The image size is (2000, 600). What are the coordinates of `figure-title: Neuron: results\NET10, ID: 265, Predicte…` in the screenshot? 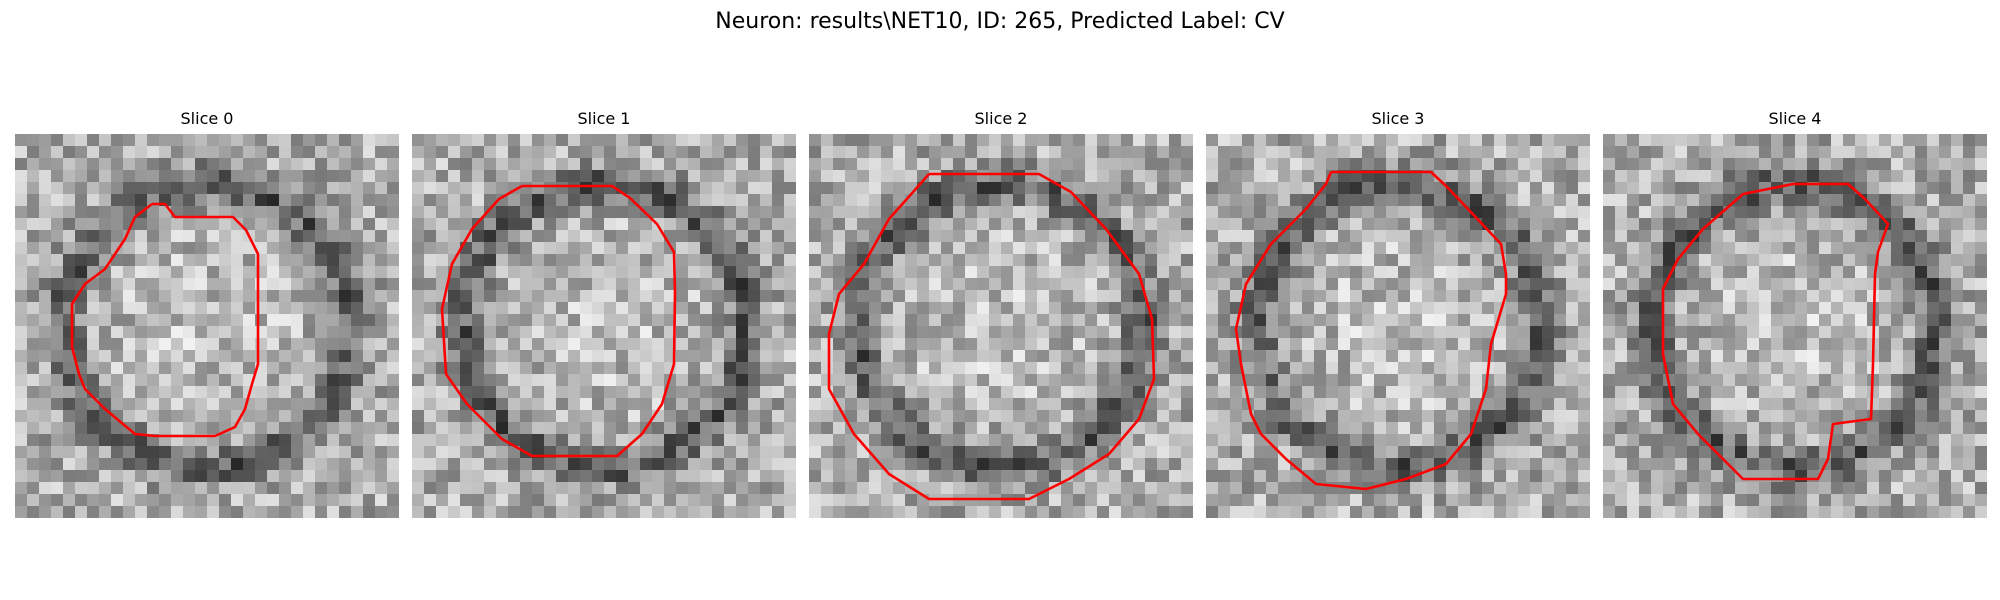 It's located at (1000, 21).